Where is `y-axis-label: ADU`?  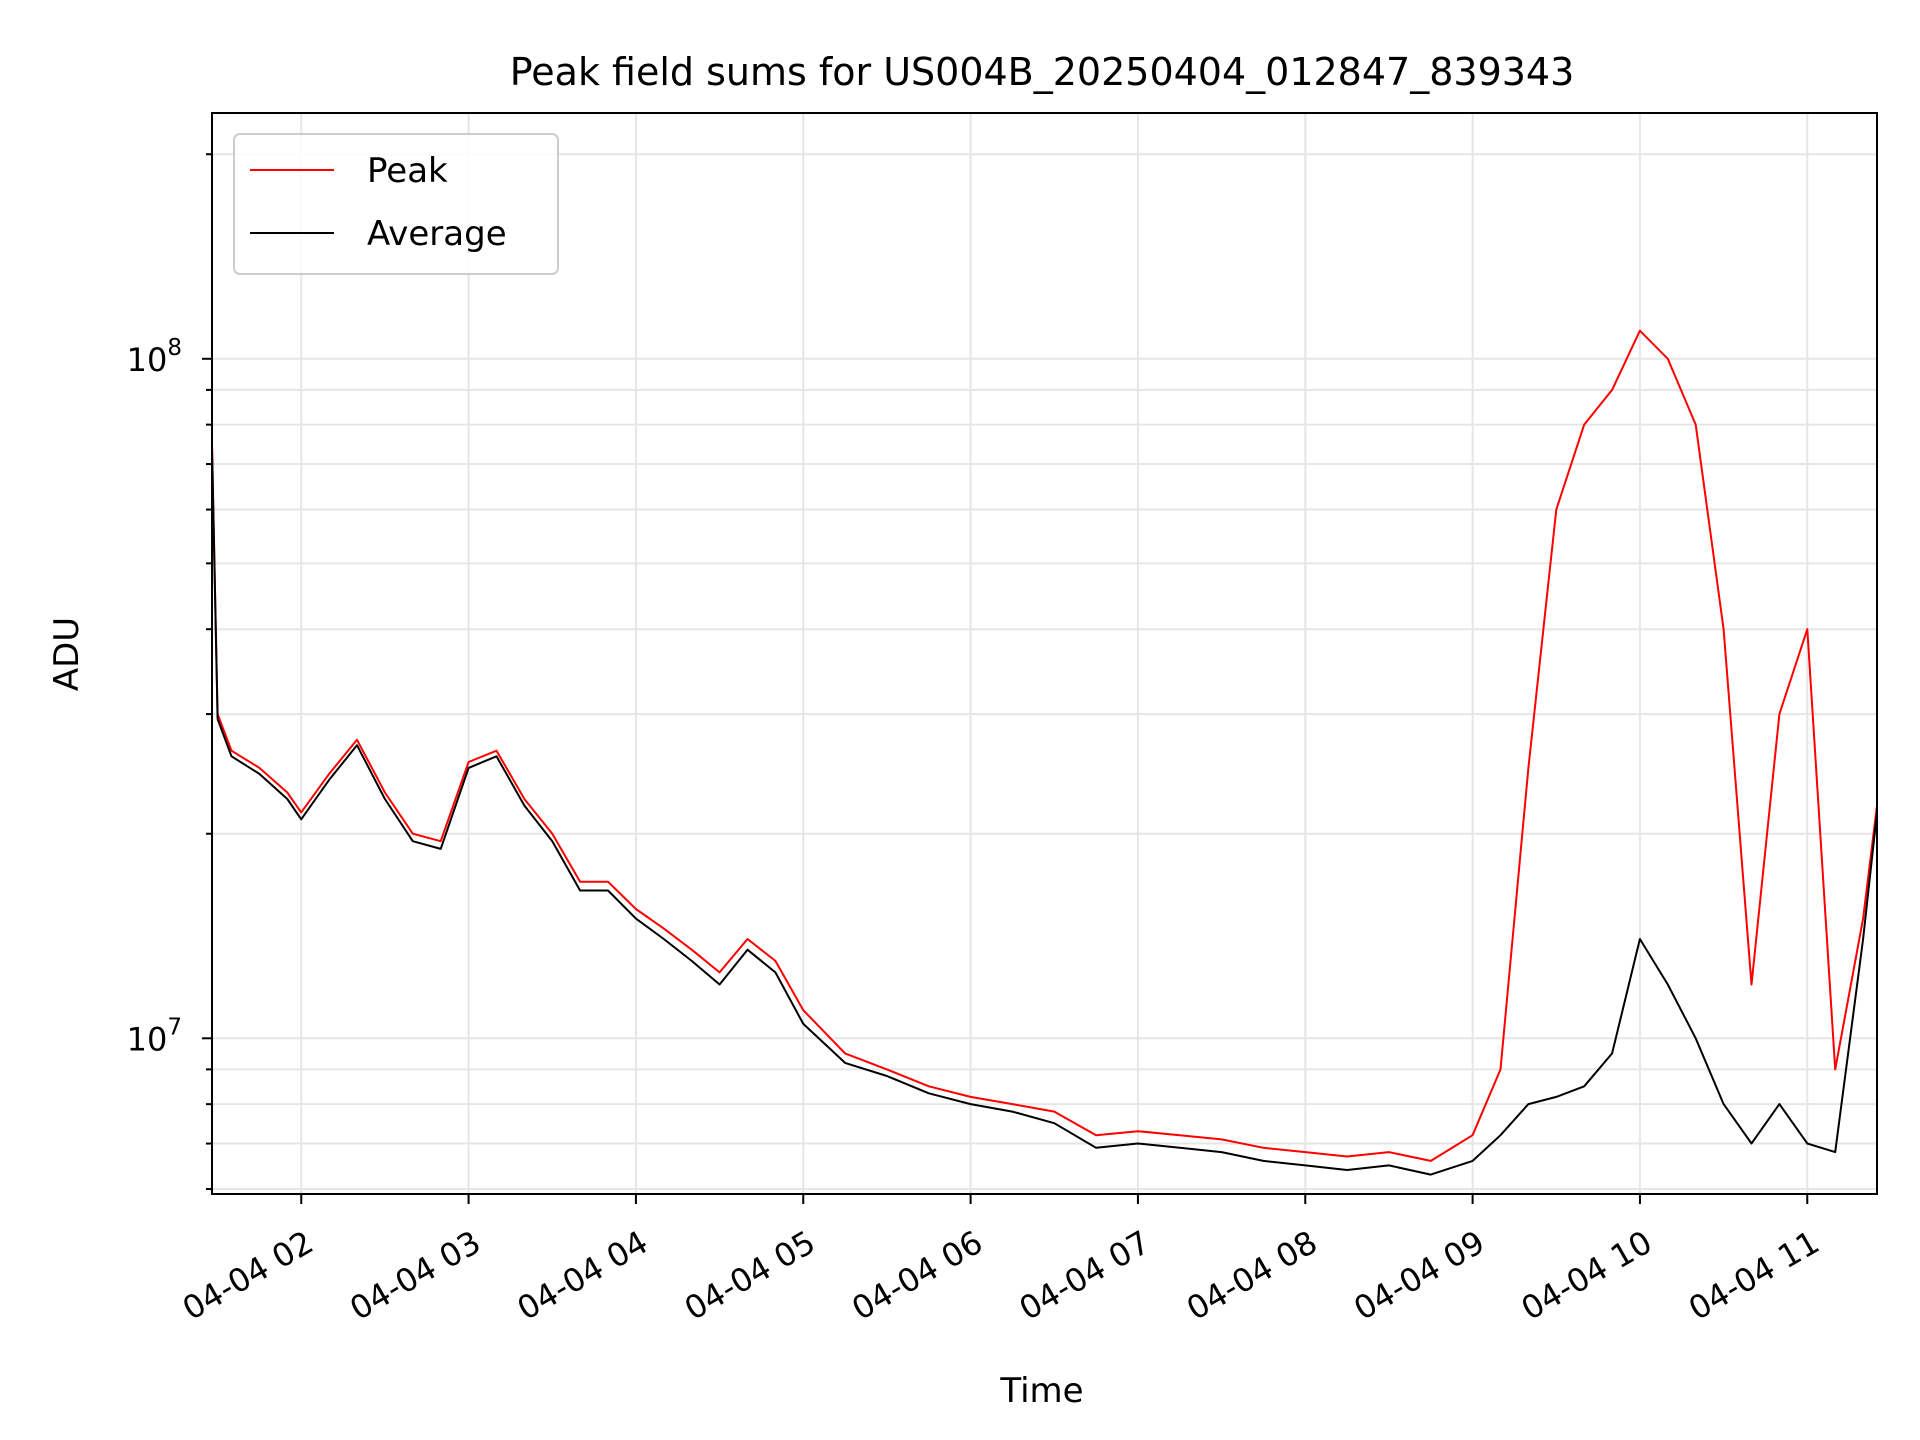
y-axis-label: ADU is located at coordinates (67, 654).